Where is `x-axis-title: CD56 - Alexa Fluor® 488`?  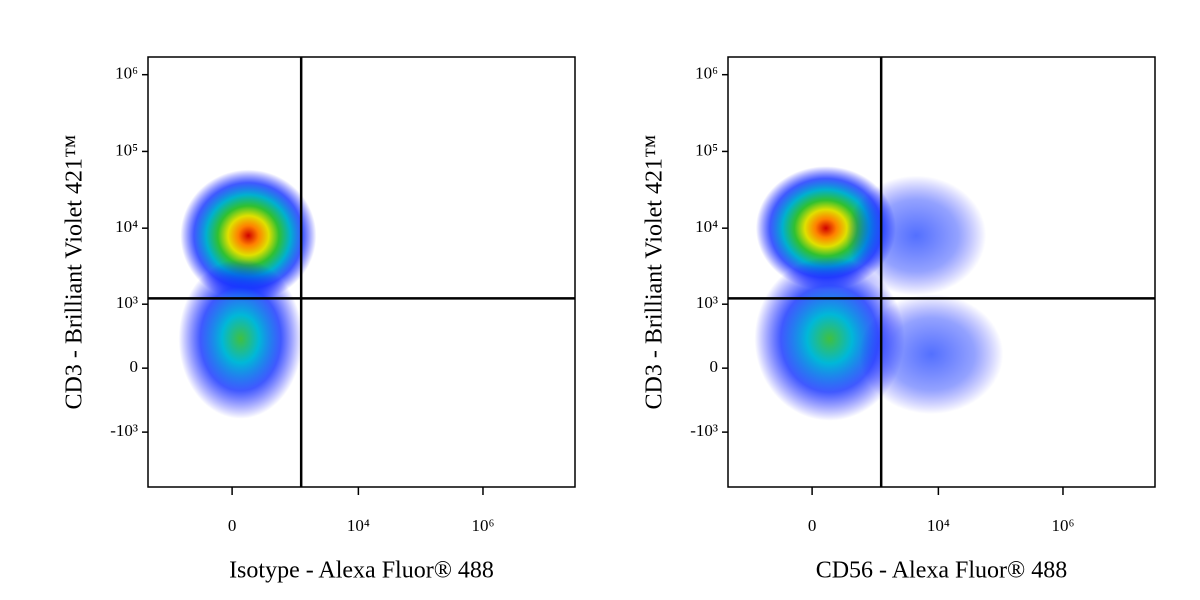
x-axis-title: CD56 - Alexa Fluor® 488 is located at coordinates (942, 571).